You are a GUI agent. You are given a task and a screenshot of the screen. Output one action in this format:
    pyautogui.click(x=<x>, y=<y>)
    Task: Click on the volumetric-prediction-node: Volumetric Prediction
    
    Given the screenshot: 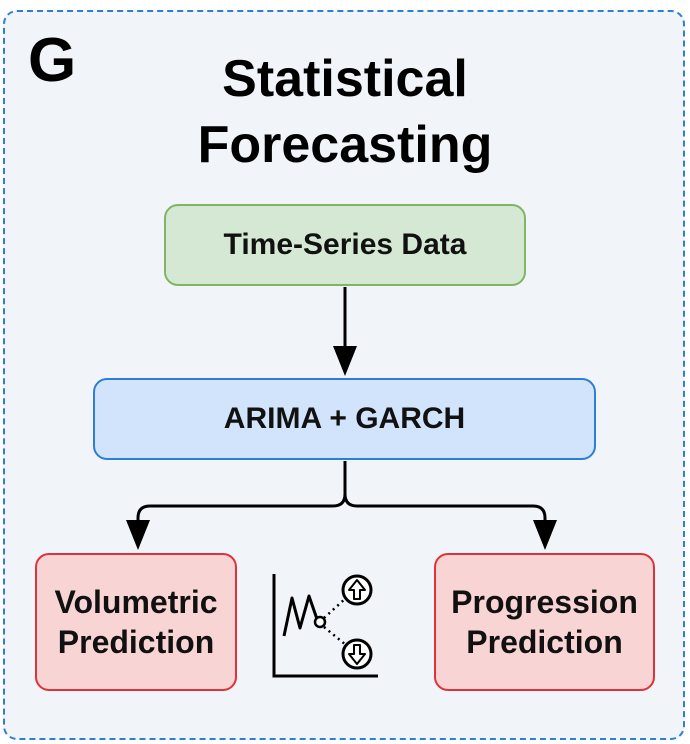 What is the action you would take?
    pyautogui.click(x=136, y=622)
    